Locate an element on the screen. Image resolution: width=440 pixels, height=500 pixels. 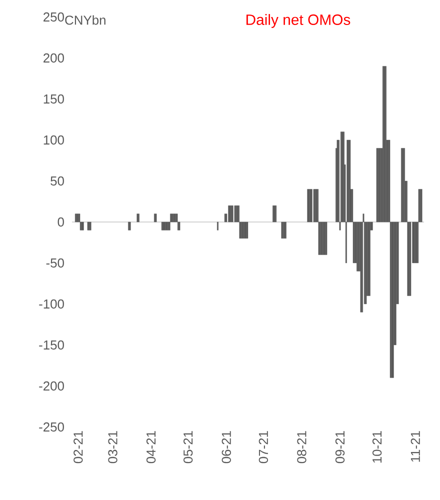
y-tick-label: 0 is located at coordinates (61, 222).